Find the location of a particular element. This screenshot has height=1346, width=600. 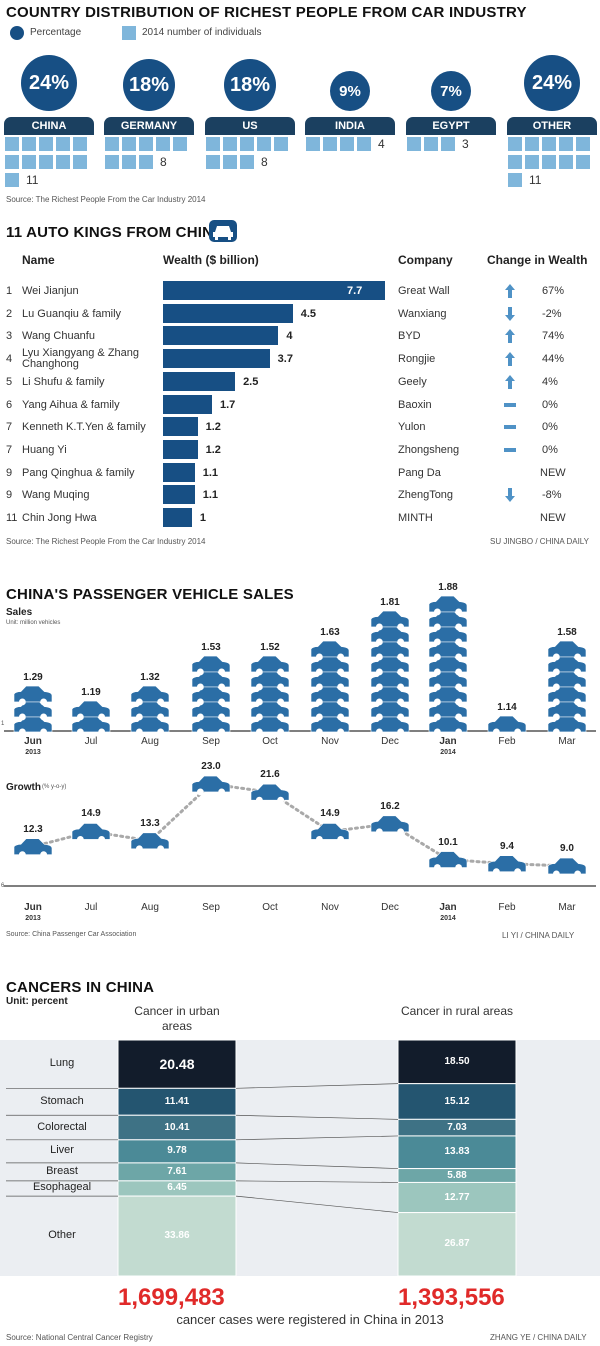

urban-value-label: 11.41 is located at coordinates (177, 1101).